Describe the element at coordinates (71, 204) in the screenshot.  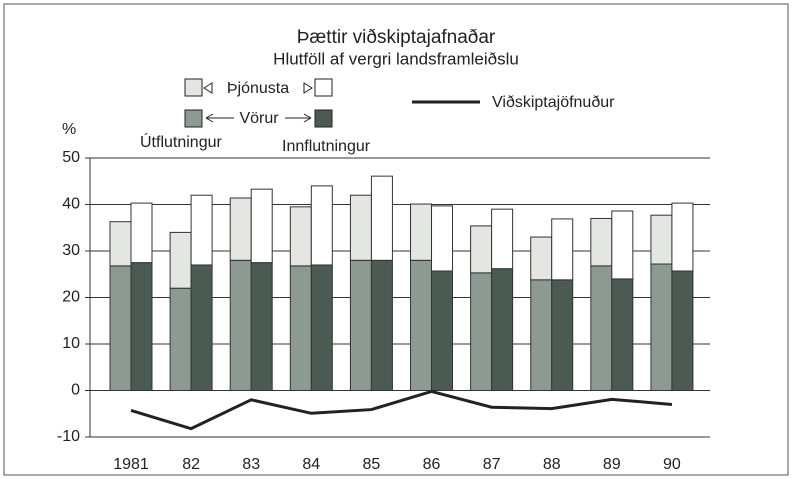
I see `y-tick-label: 40` at that location.